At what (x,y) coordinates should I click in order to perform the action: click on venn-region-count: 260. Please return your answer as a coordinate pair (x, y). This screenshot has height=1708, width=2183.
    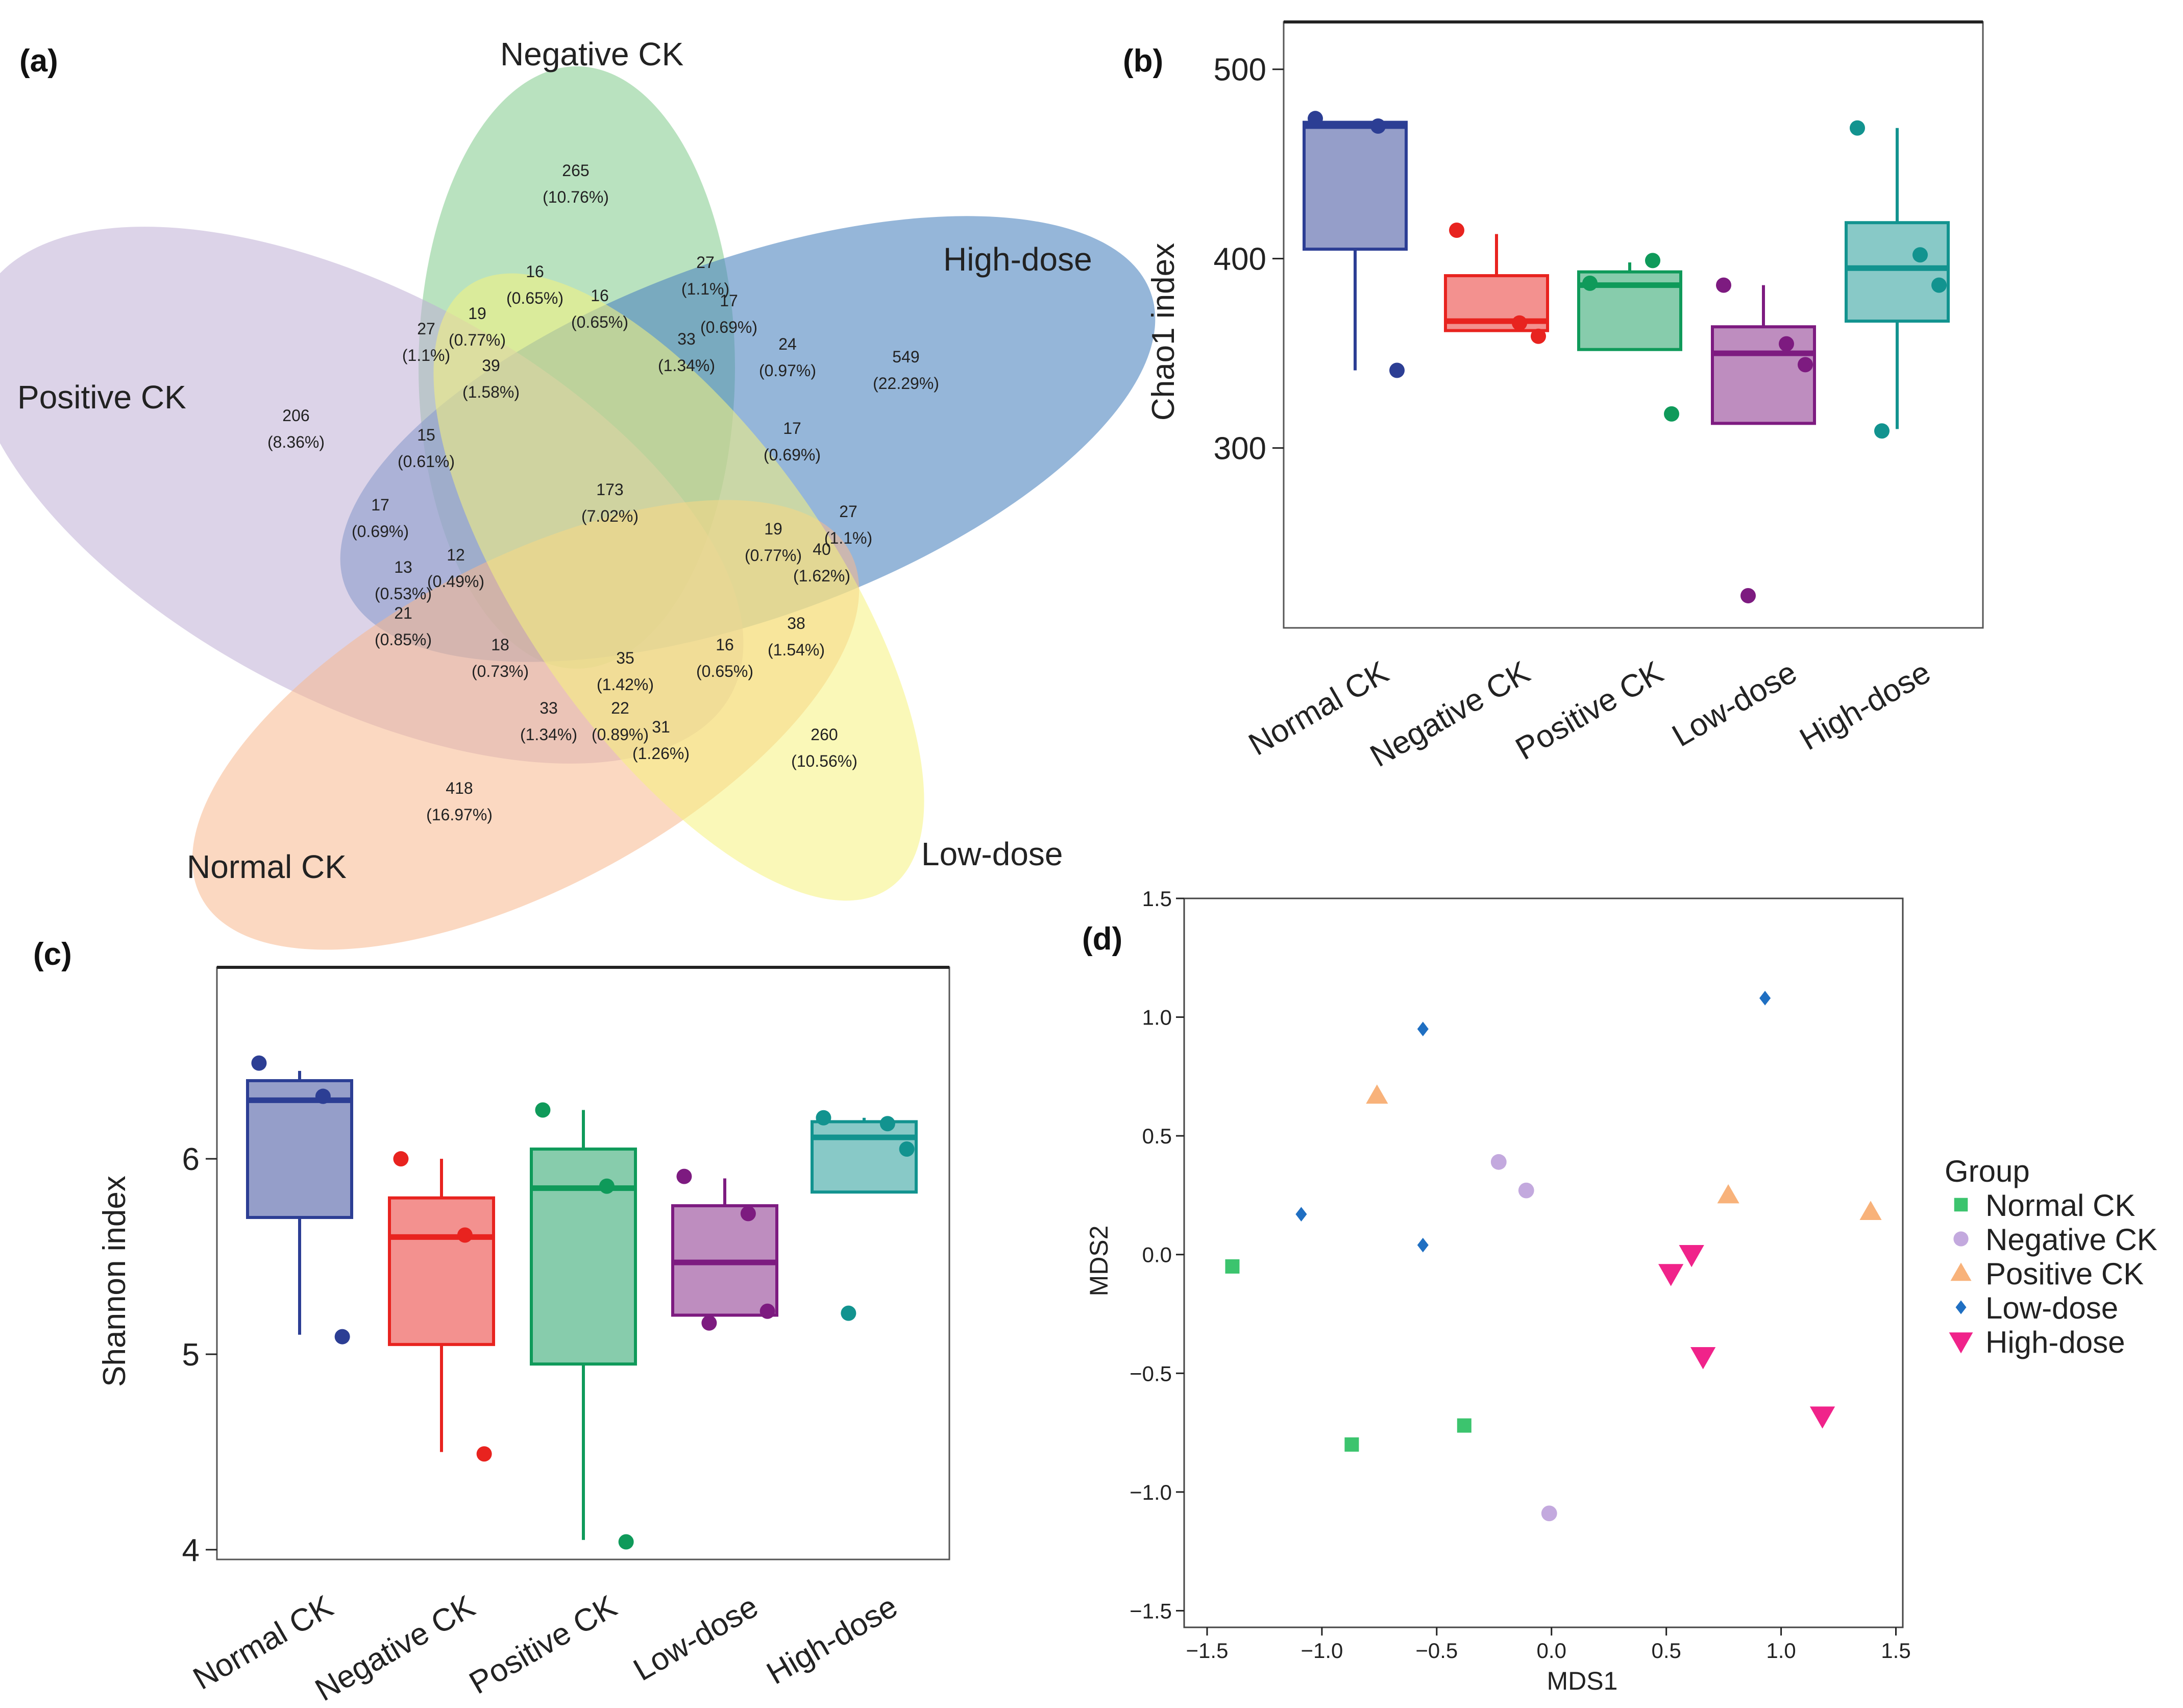
    Looking at the image, I should click on (824, 734).